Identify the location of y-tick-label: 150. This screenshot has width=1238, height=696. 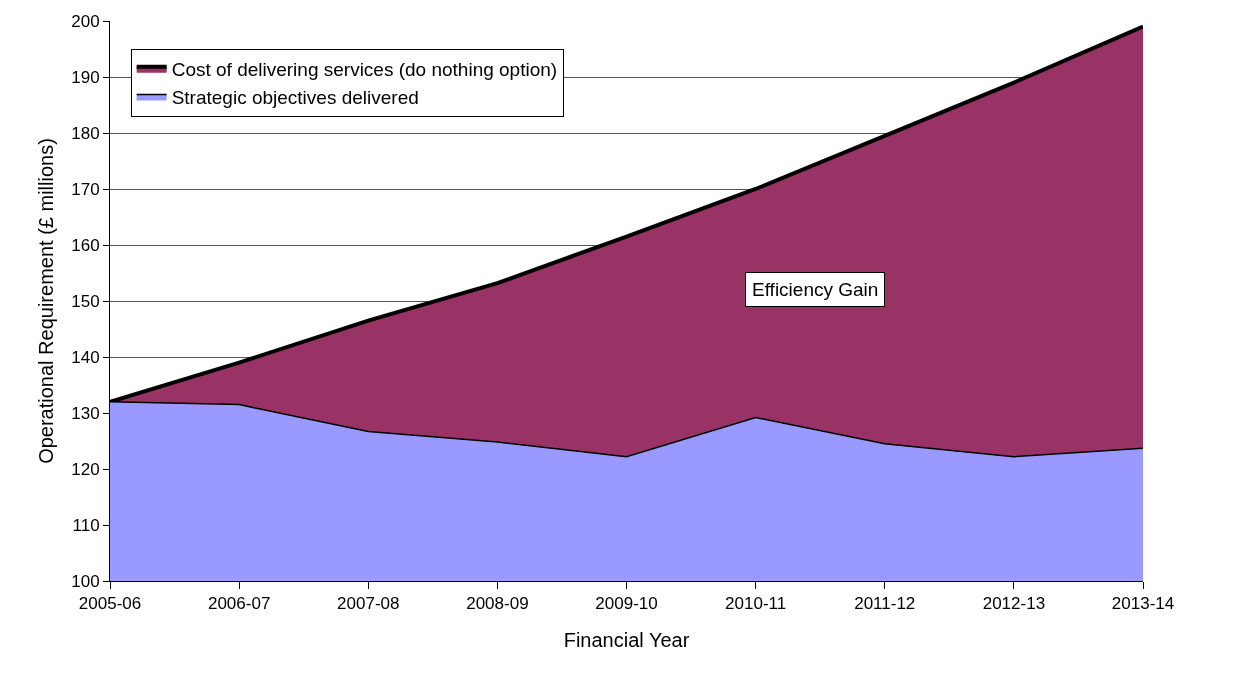
(85, 301).